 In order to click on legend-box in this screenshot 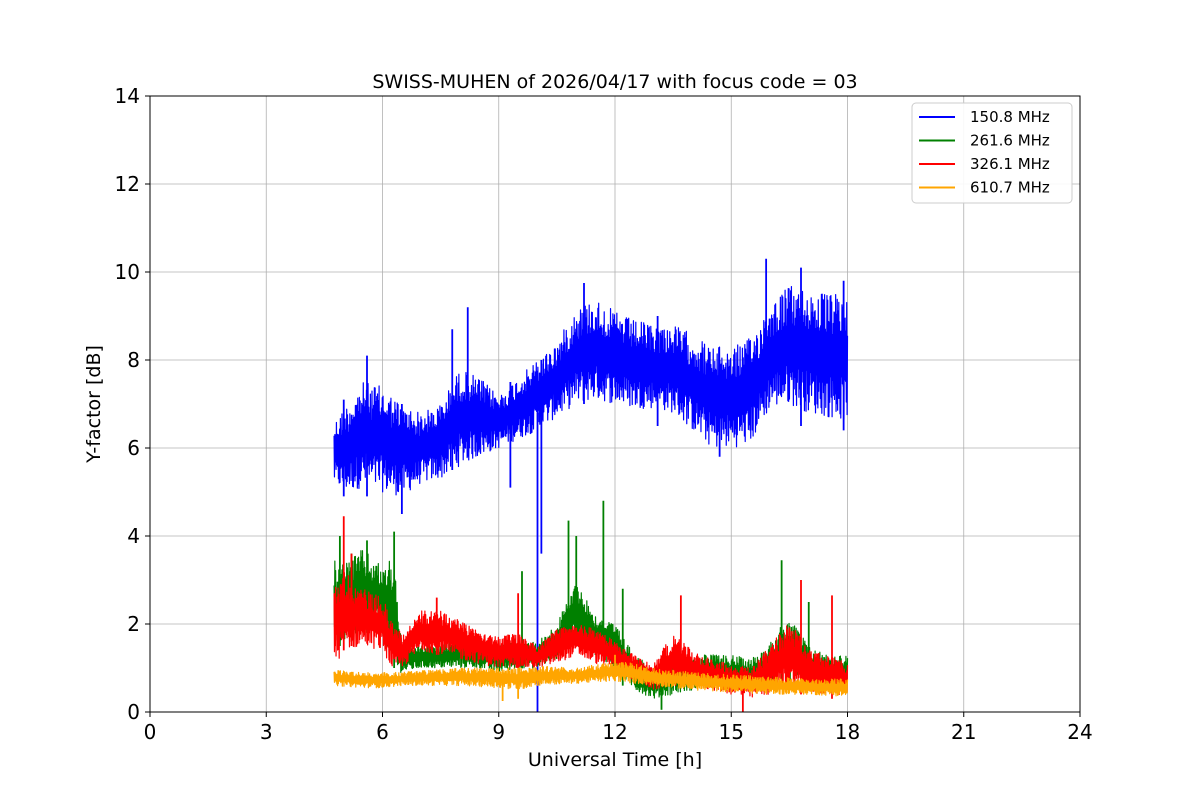, I will do `click(992, 153)`.